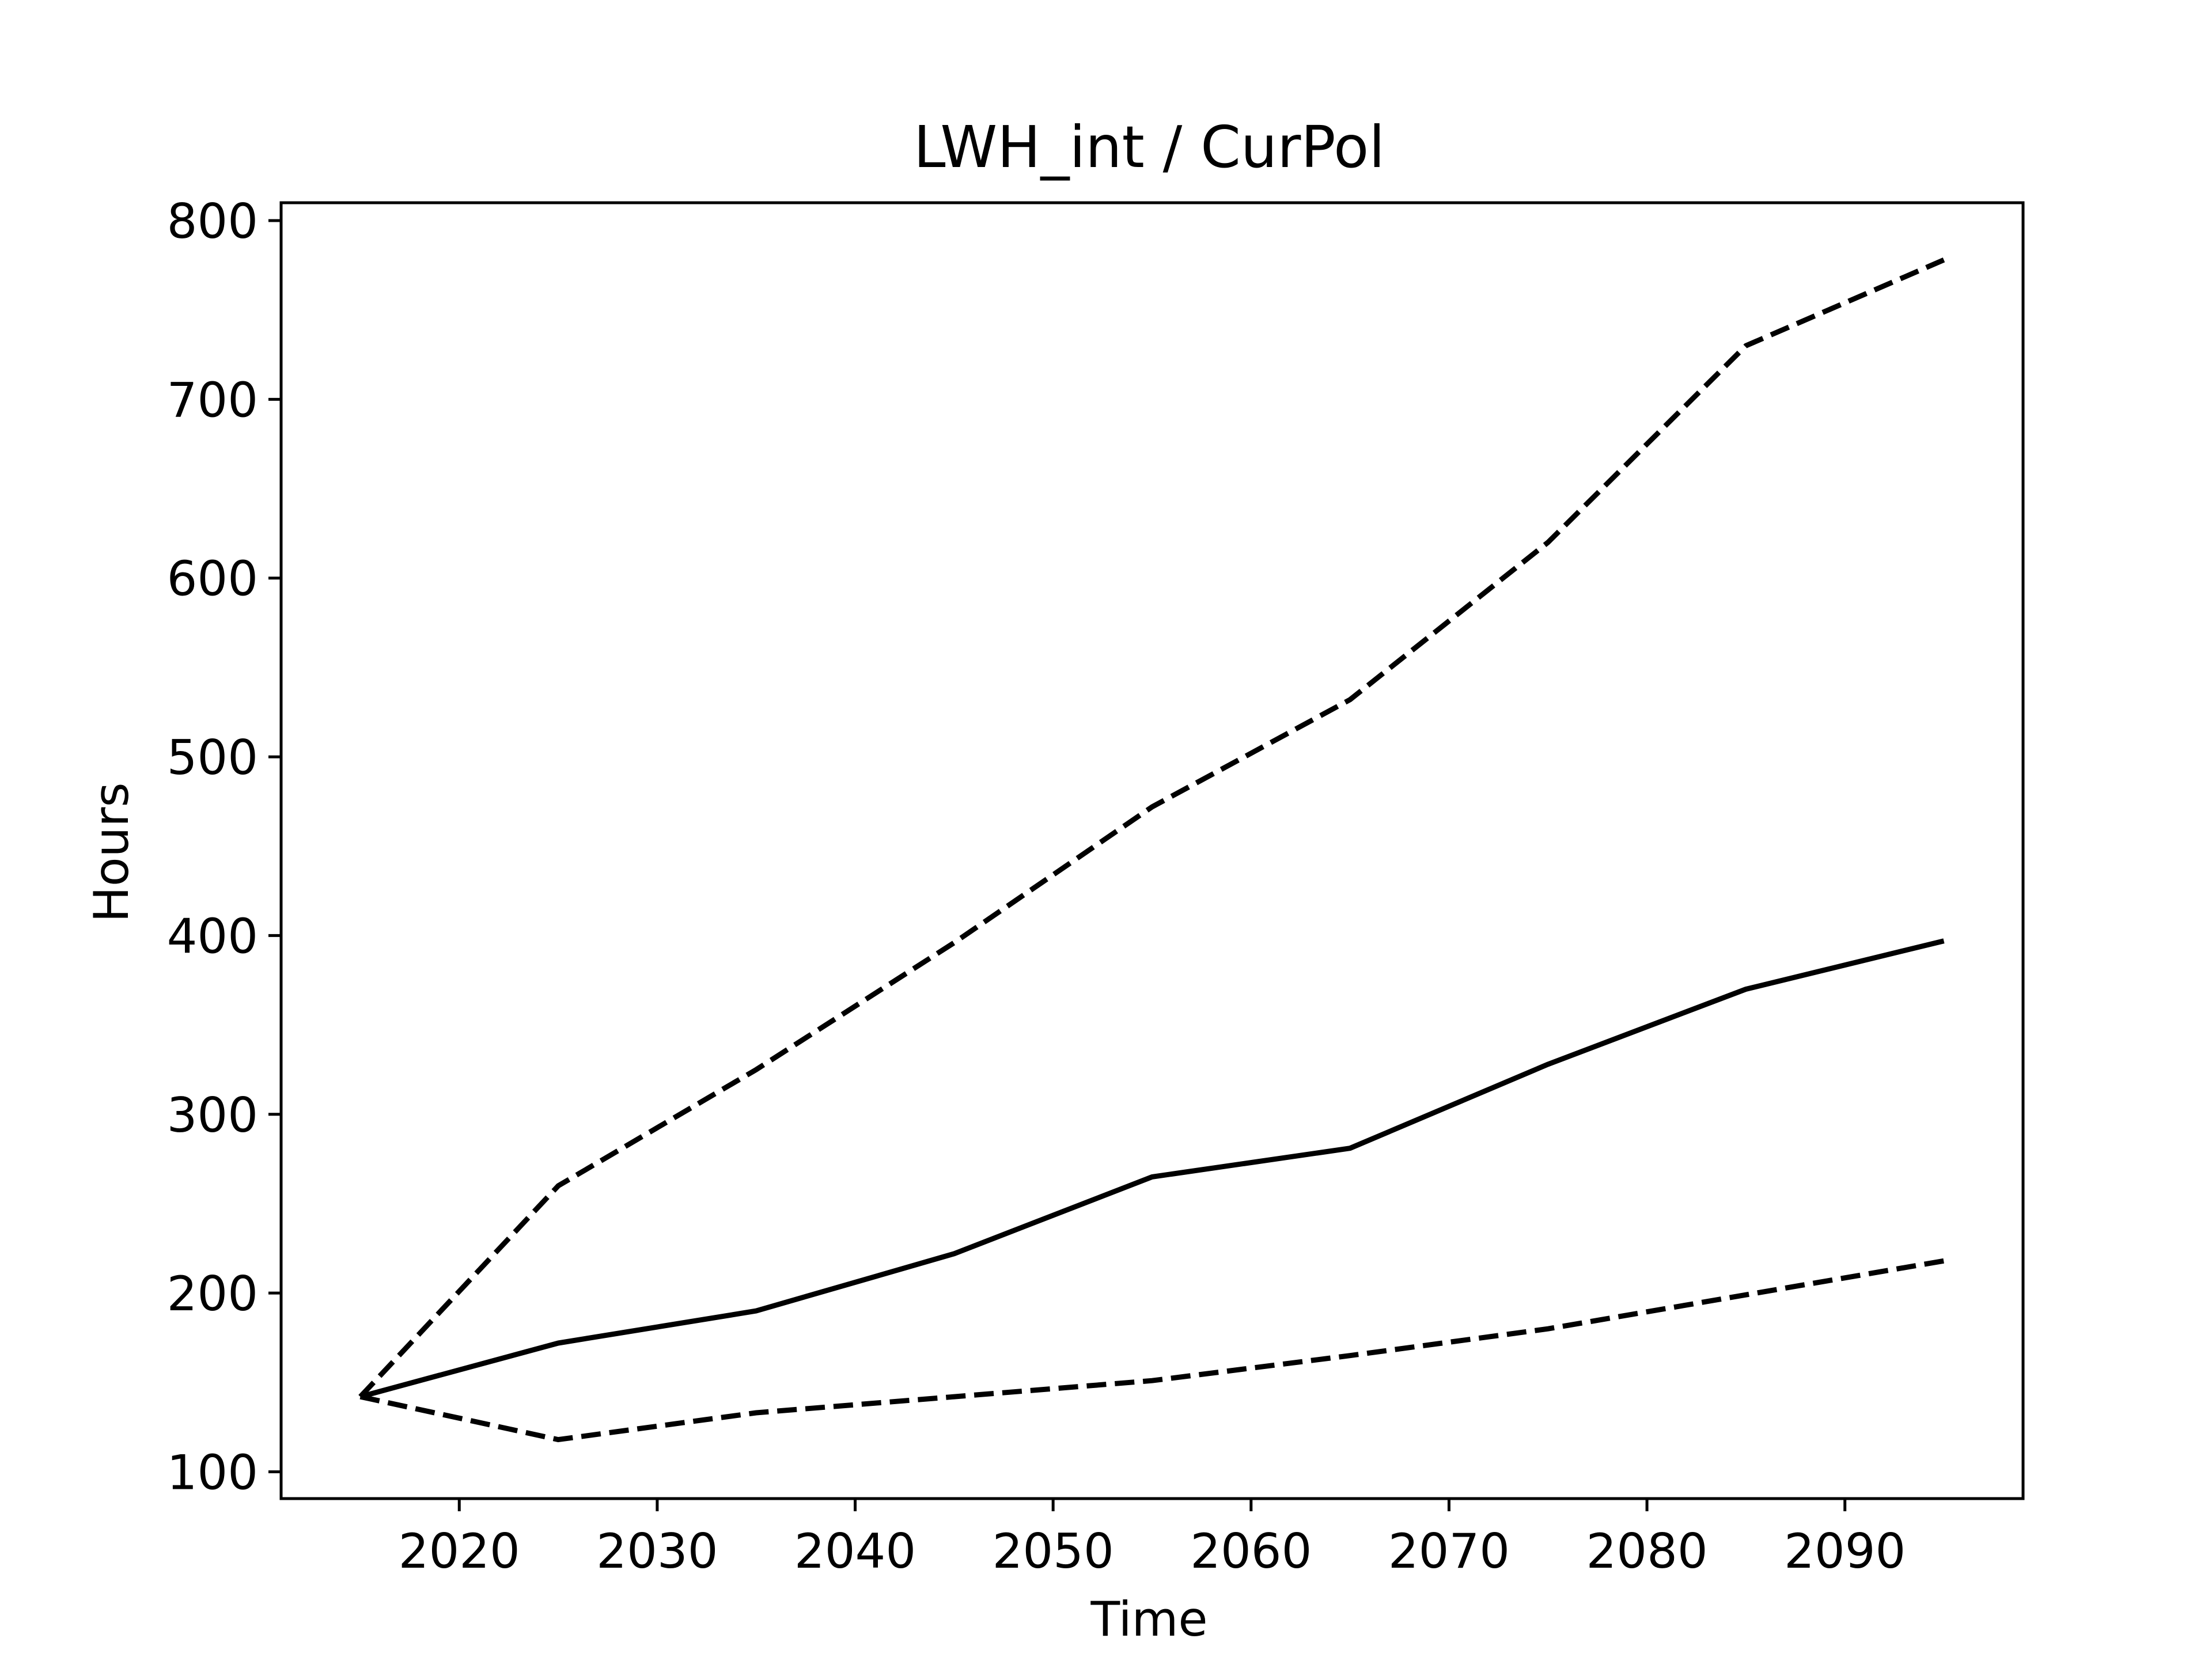  What do you see at coordinates (212, 400) in the screenshot?
I see `y-tick-label: 700` at bounding box center [212, 400].